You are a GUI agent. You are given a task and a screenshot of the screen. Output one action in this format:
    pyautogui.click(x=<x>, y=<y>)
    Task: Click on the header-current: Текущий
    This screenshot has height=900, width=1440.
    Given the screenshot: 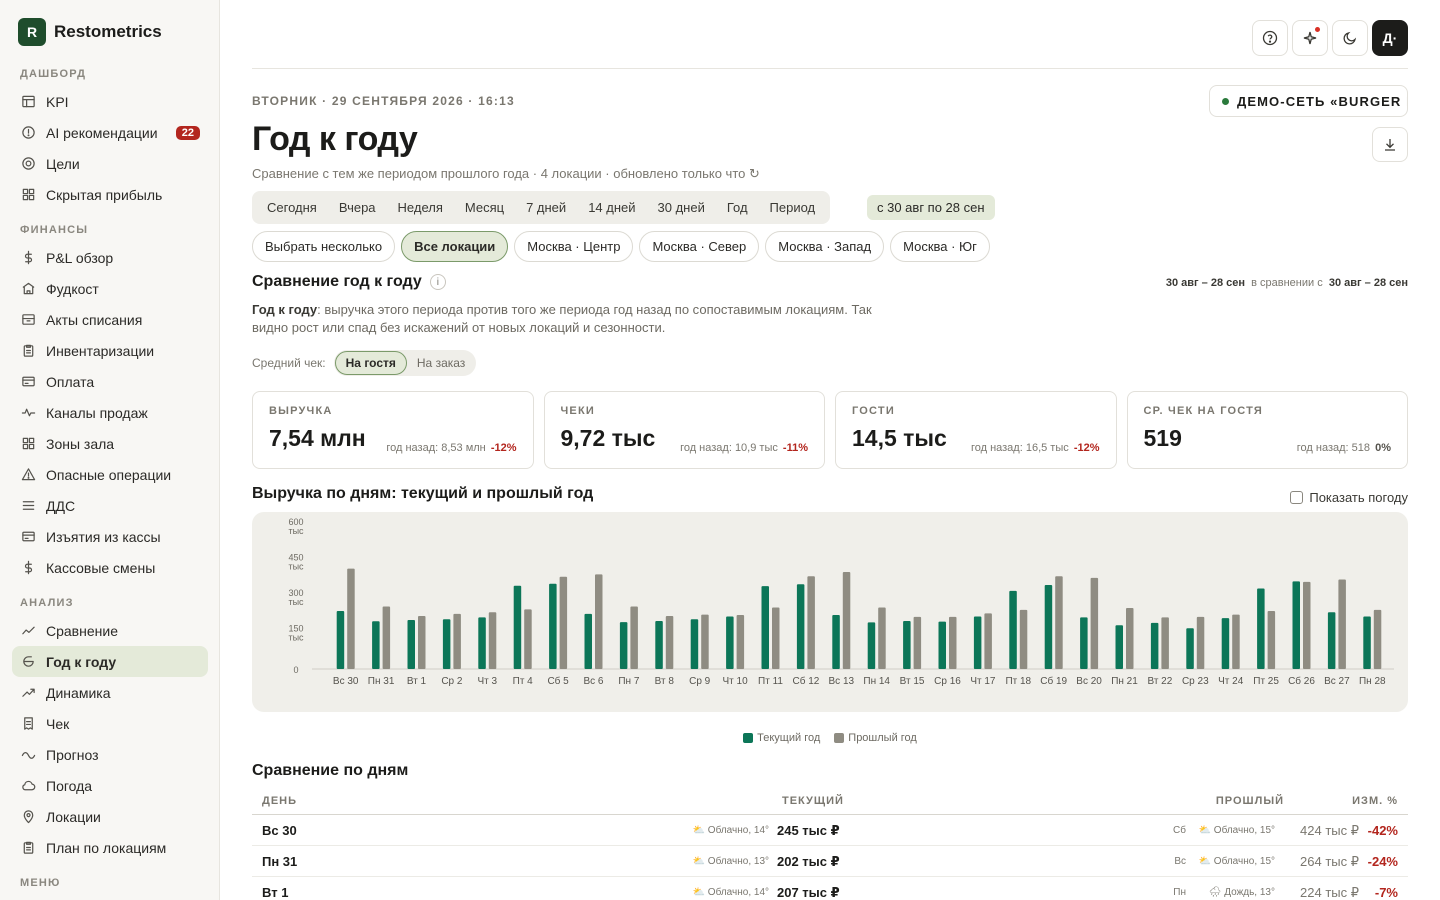 What is the action you would take?
    pyautogui.click(x=813, y=801)
    